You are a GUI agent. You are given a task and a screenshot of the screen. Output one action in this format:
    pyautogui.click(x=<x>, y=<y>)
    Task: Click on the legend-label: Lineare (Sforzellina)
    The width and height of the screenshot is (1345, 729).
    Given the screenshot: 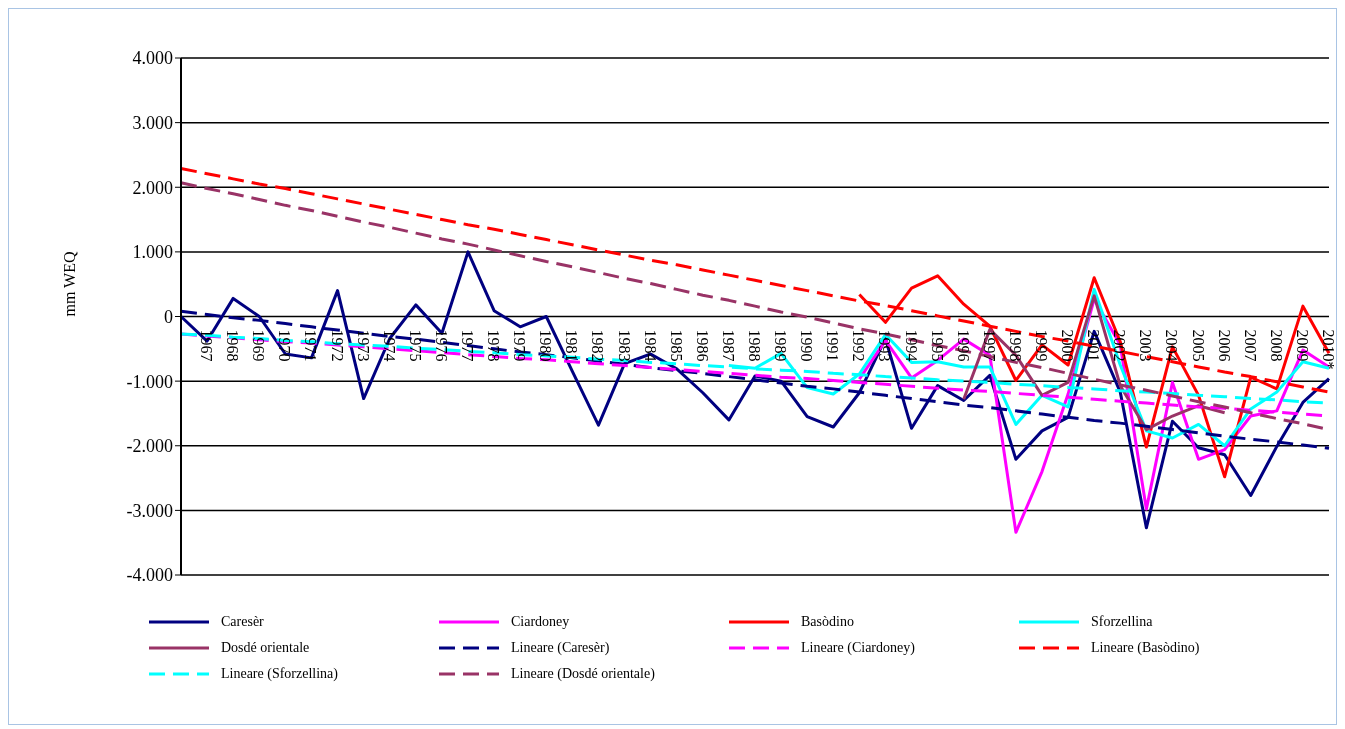 What is the action you would take?
    pyautogui.click(x=279, y=674)
    